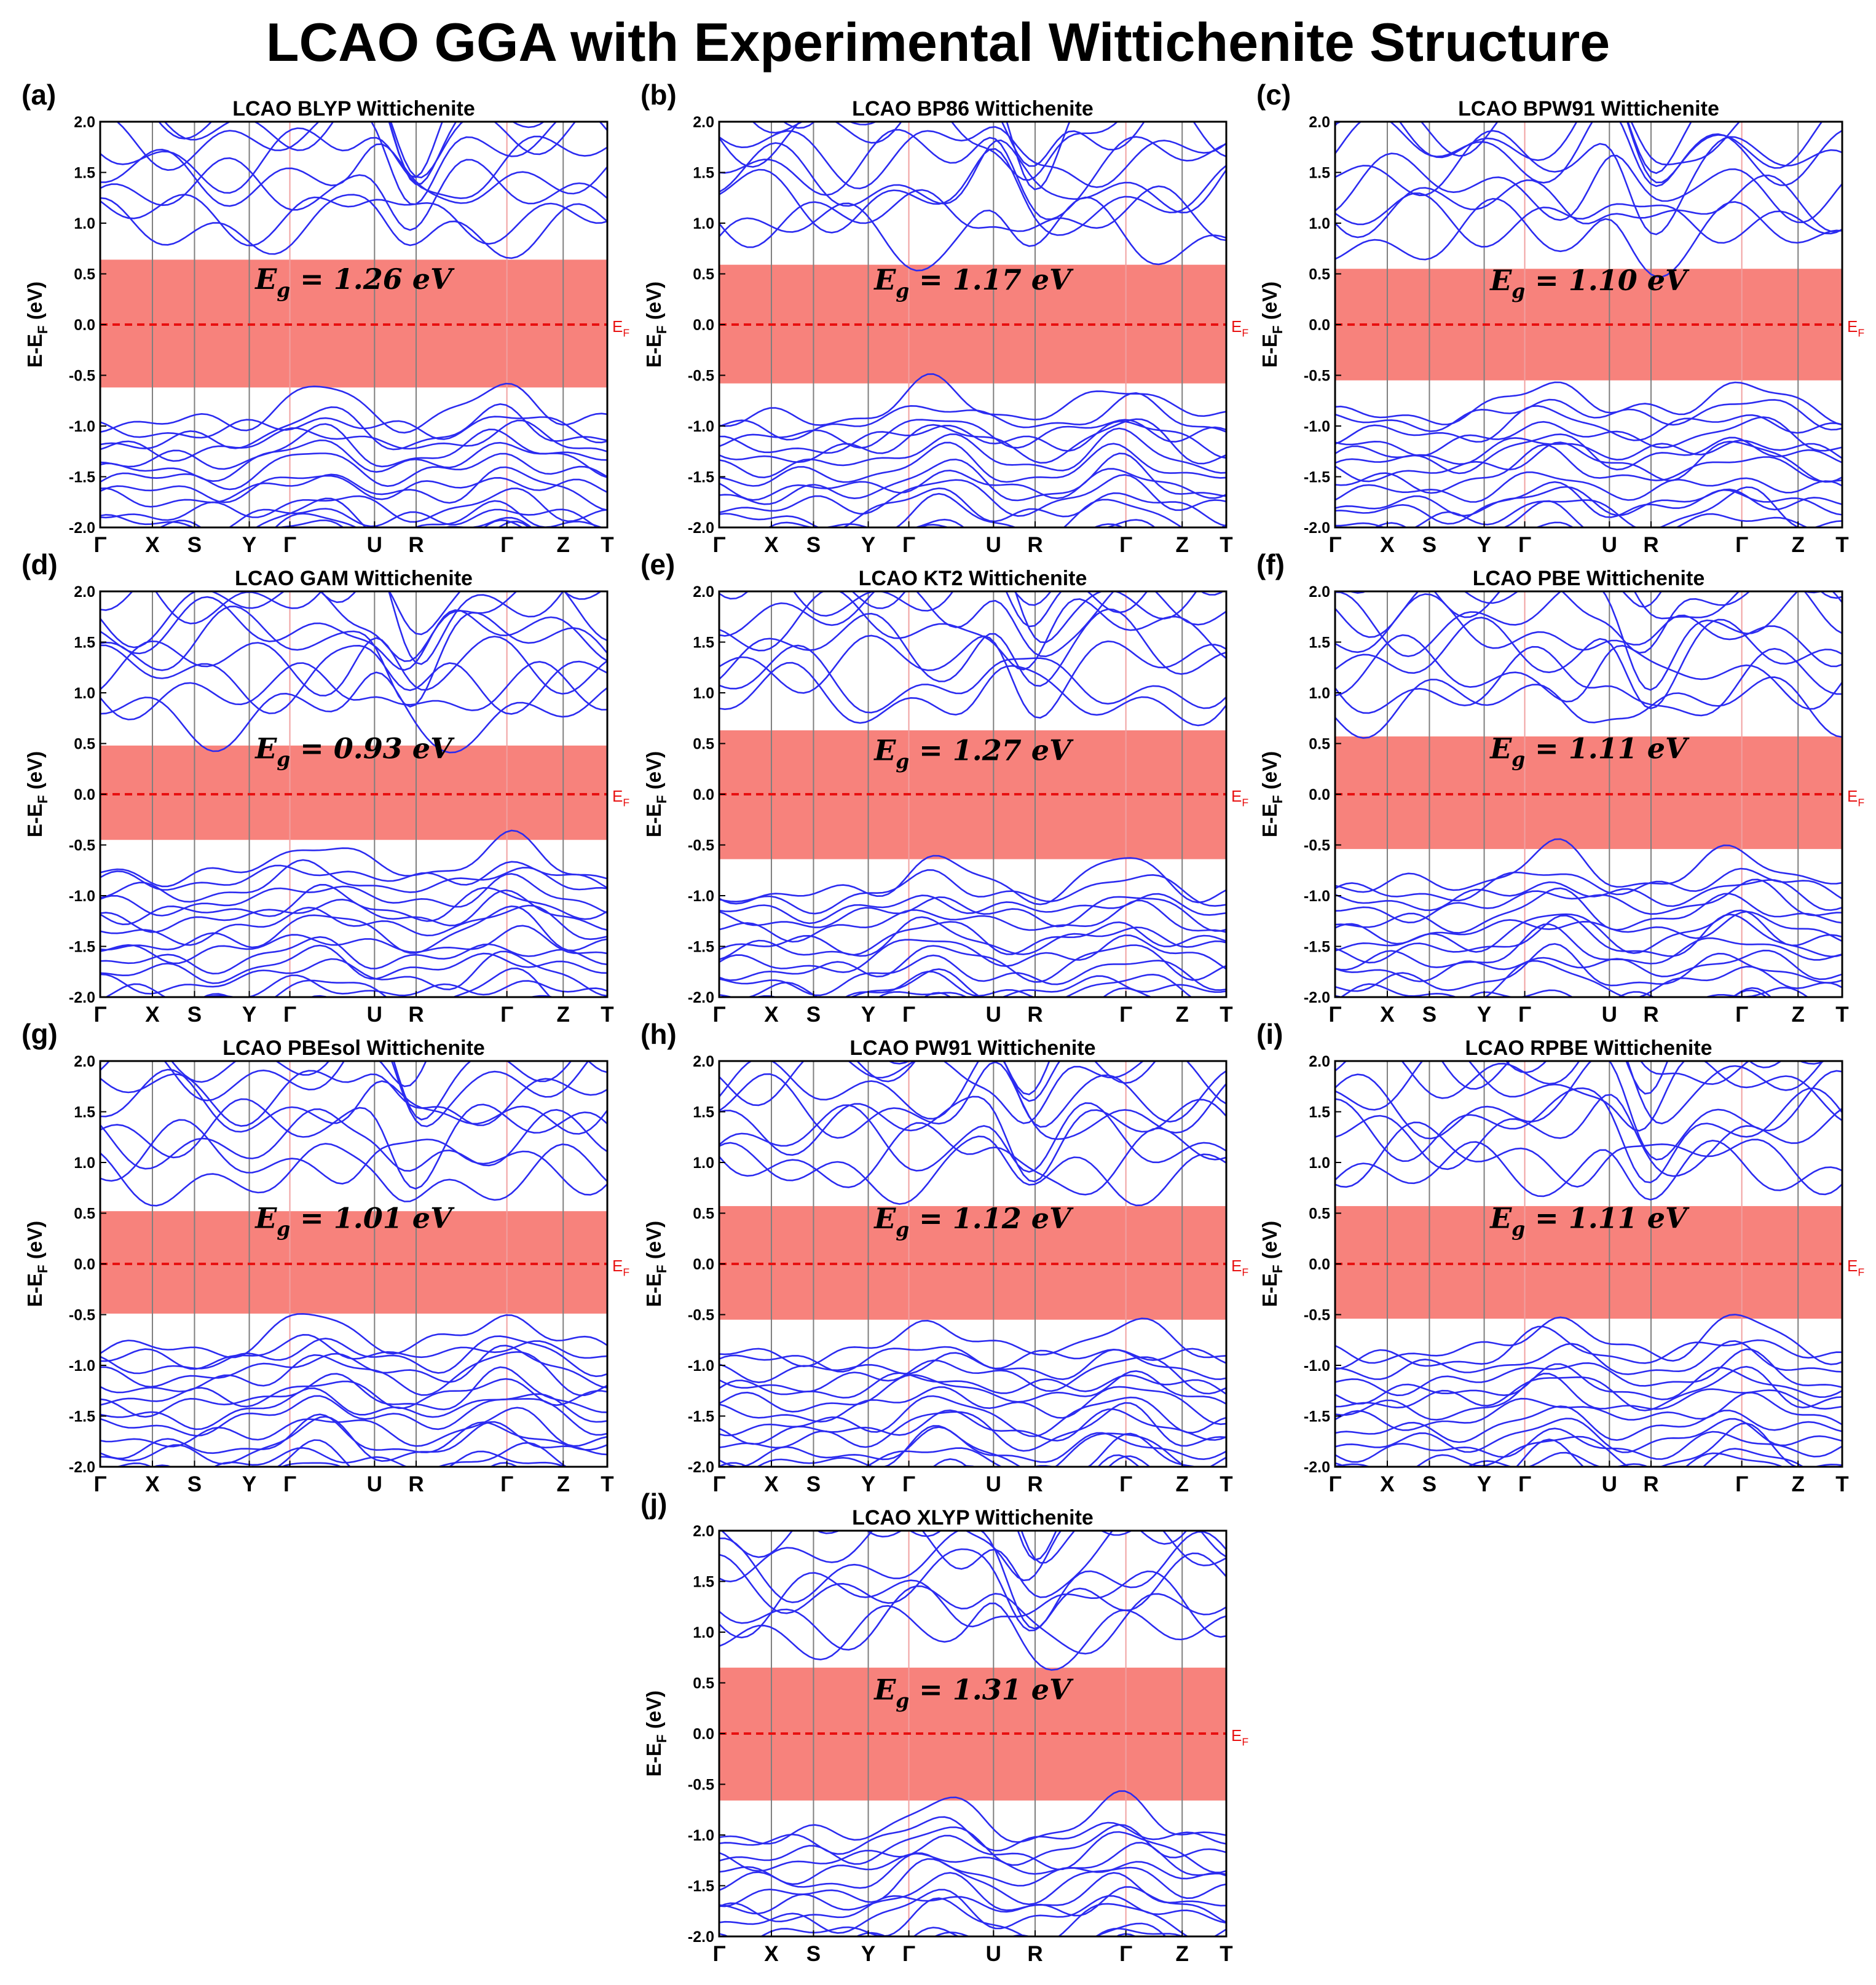 The image size is (1876, 1985). What do you see at coordinates (1273, 95) in the screenshot?
I see `panel-label: (c)` at bounding box center [1273, 95].